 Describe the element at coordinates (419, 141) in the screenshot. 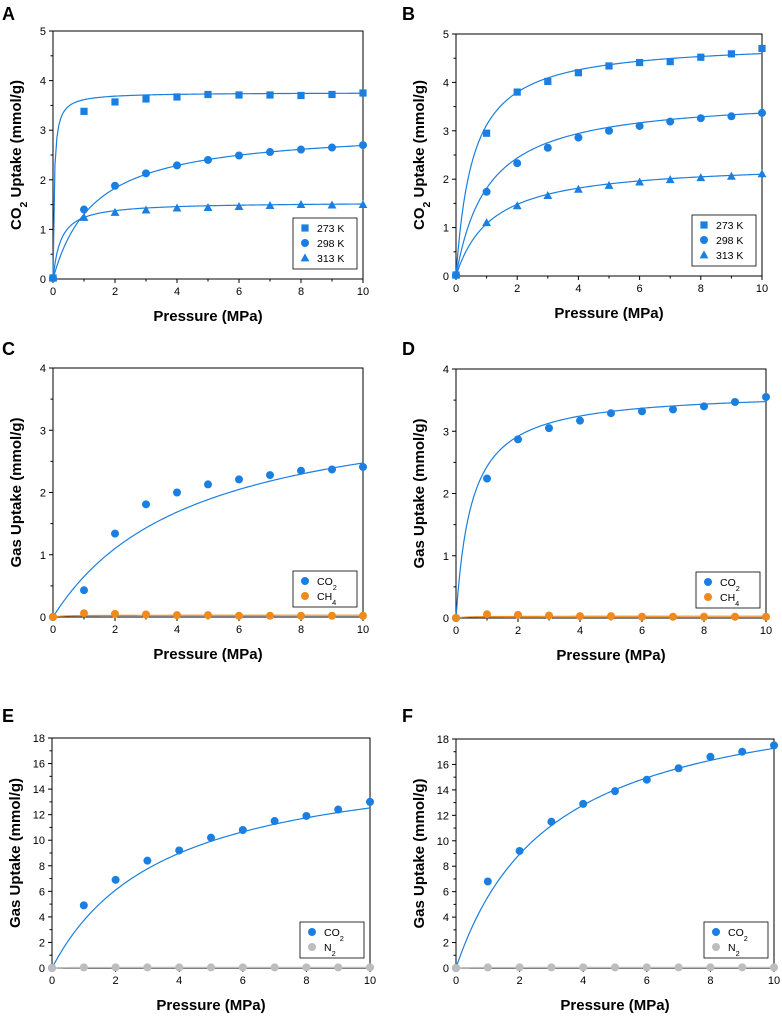

I see `y-axis-title-part: Uptake (mmol/g)` at that location.